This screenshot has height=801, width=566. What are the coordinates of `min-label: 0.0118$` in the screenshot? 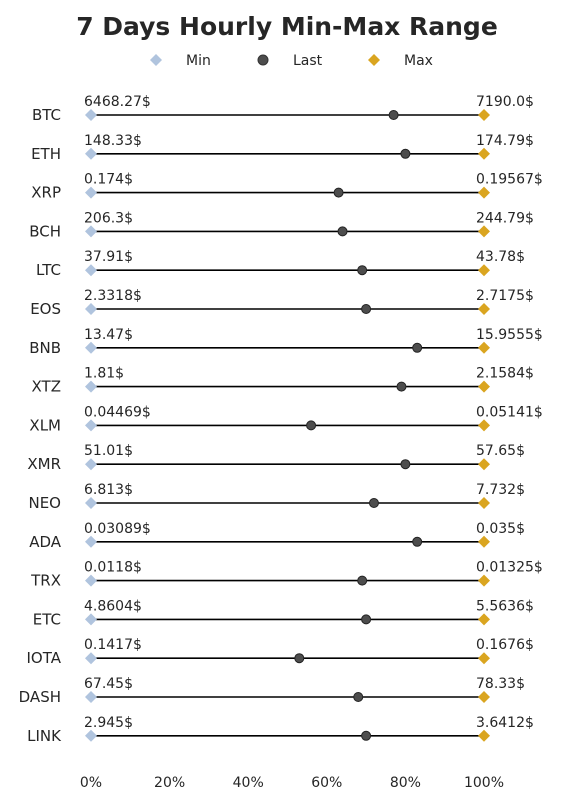 It's located at (113, 568).